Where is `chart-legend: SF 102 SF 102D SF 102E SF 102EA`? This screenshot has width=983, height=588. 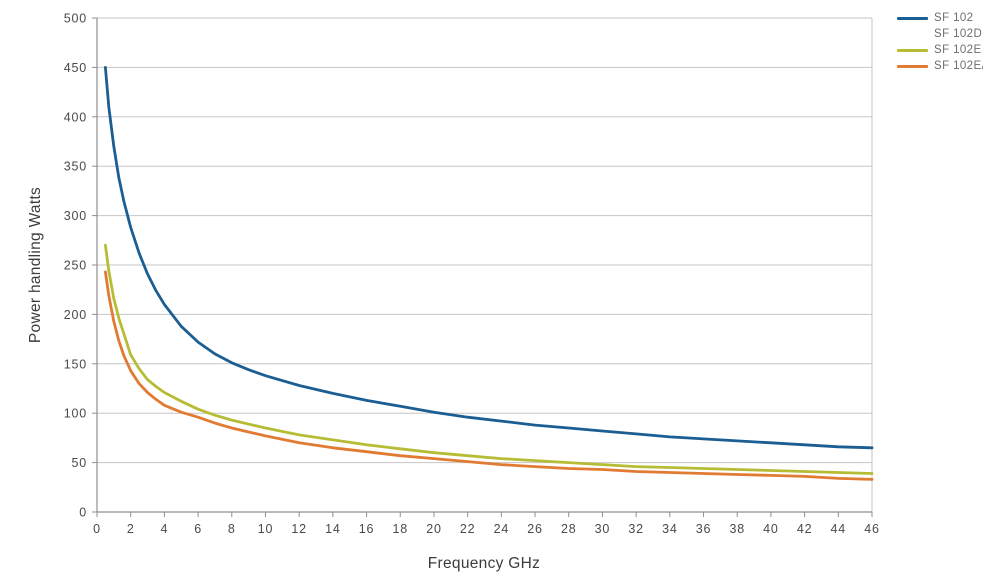 chart-legend: SF 102 SF 102D SF 102E SF 102EA is located at coordinates (940, 42).